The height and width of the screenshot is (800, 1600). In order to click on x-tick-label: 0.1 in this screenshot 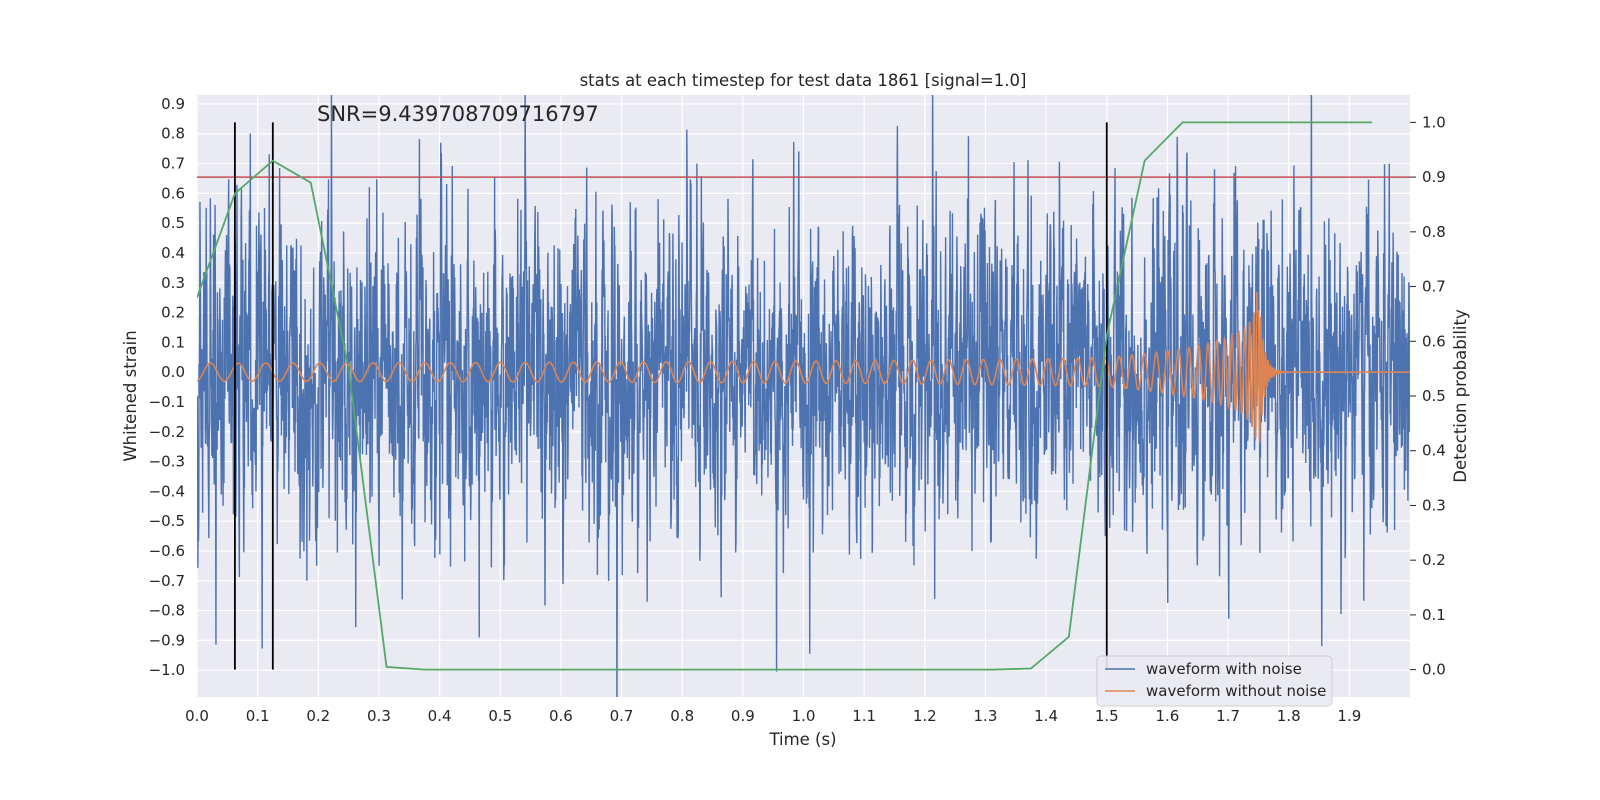, I will do `click(258, 716)`.